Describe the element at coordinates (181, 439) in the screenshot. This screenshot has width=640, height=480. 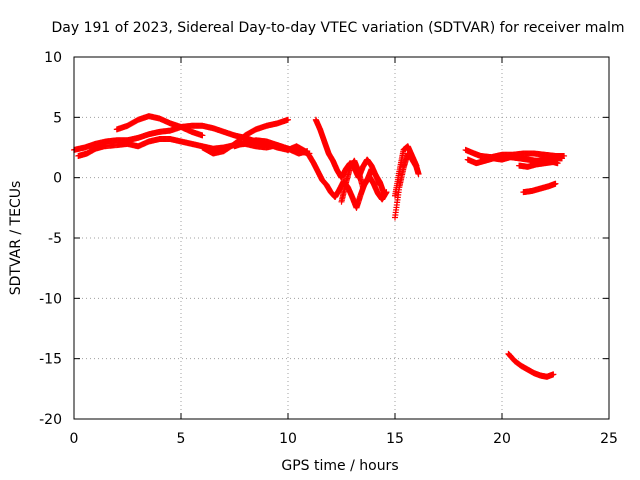
I see `x-tick-label: 5` at that location.